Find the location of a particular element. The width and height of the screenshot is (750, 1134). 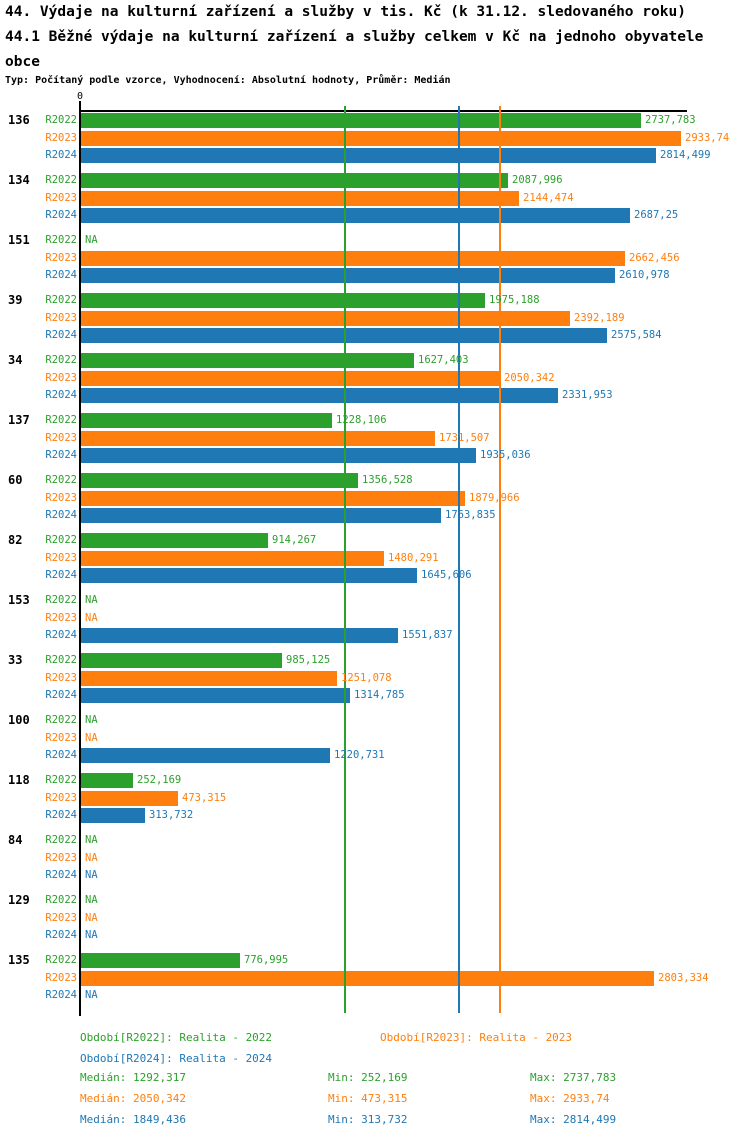

bar-153-r2024 is located at coordinates (239, 635).